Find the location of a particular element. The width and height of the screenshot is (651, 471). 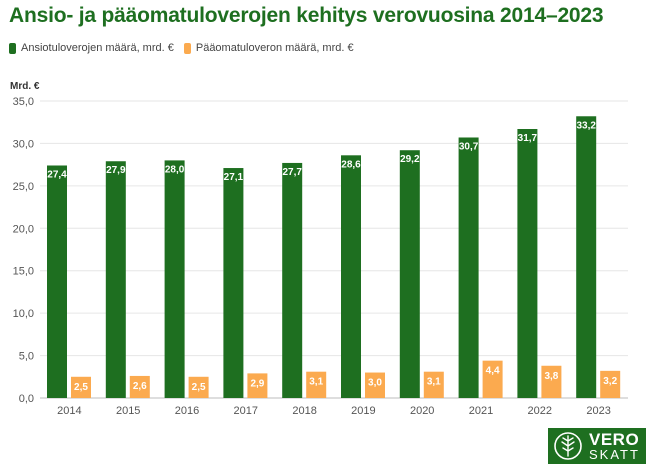

y-tick-label: 30,0 is located at coordinates (23, 144).